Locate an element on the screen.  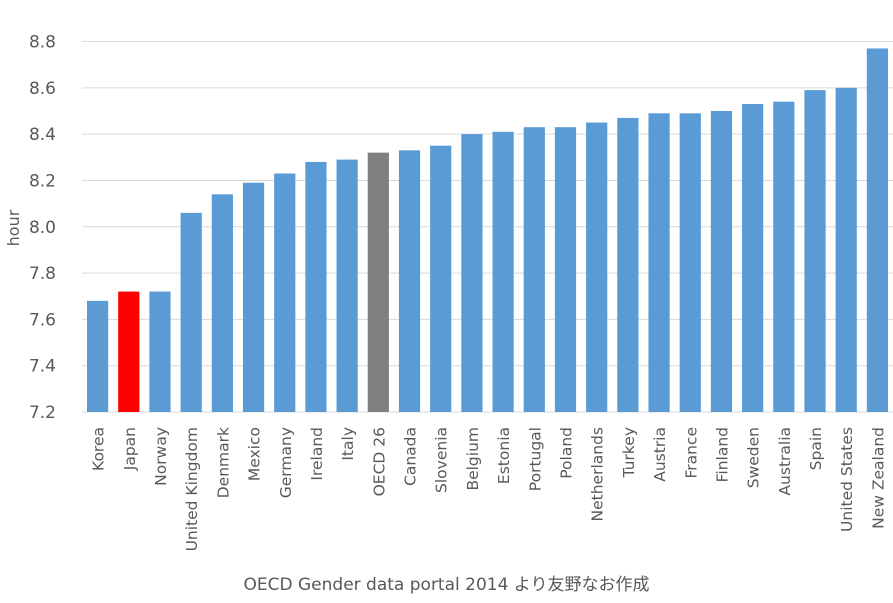
x-tick-label: Belgium is located at coordinates (473, 459).